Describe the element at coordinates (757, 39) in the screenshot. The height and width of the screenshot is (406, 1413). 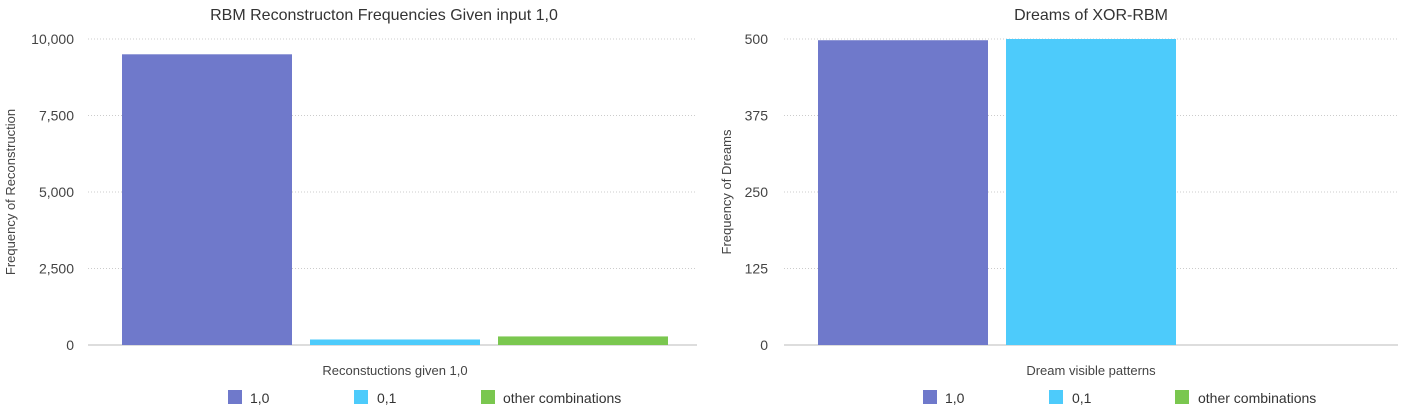
I see `y-tick-label: 500` at that location.